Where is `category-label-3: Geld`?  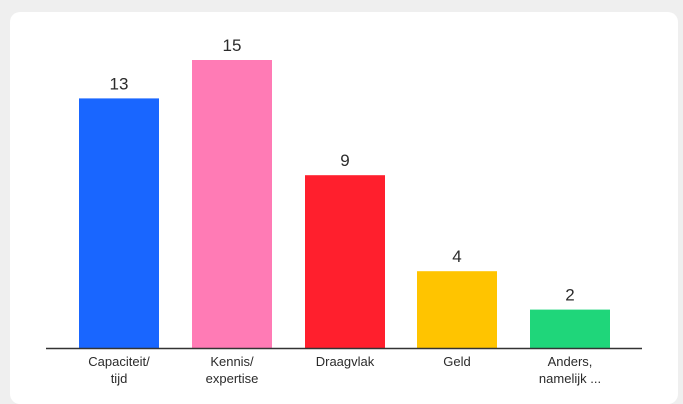
category-label-3: Geld is located at coordinates (457, 361).